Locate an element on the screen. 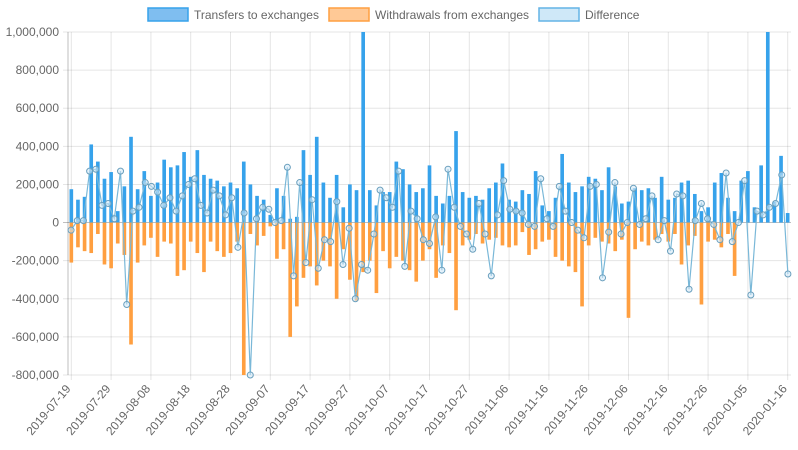  y-tick-label: 1,000,000 is located at coordinates (33, 32).